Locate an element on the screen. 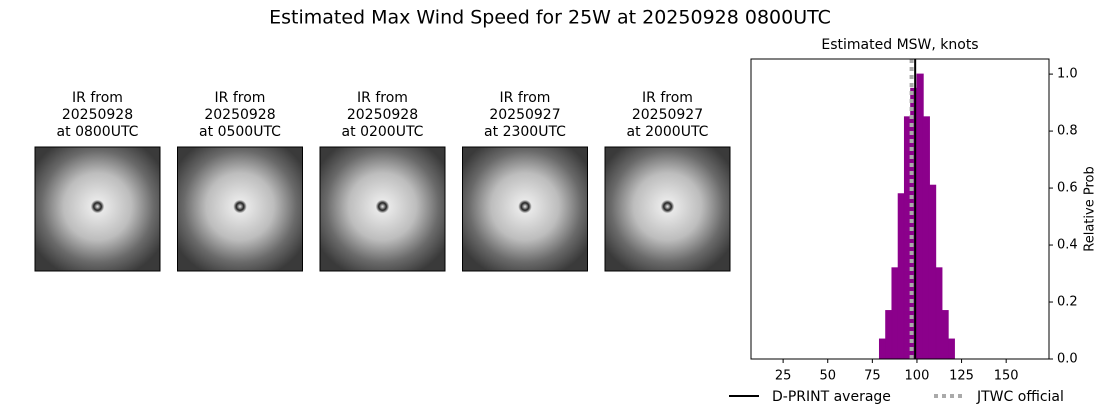  panel-title: at 2000UTC is located at coordinates (668, 132).